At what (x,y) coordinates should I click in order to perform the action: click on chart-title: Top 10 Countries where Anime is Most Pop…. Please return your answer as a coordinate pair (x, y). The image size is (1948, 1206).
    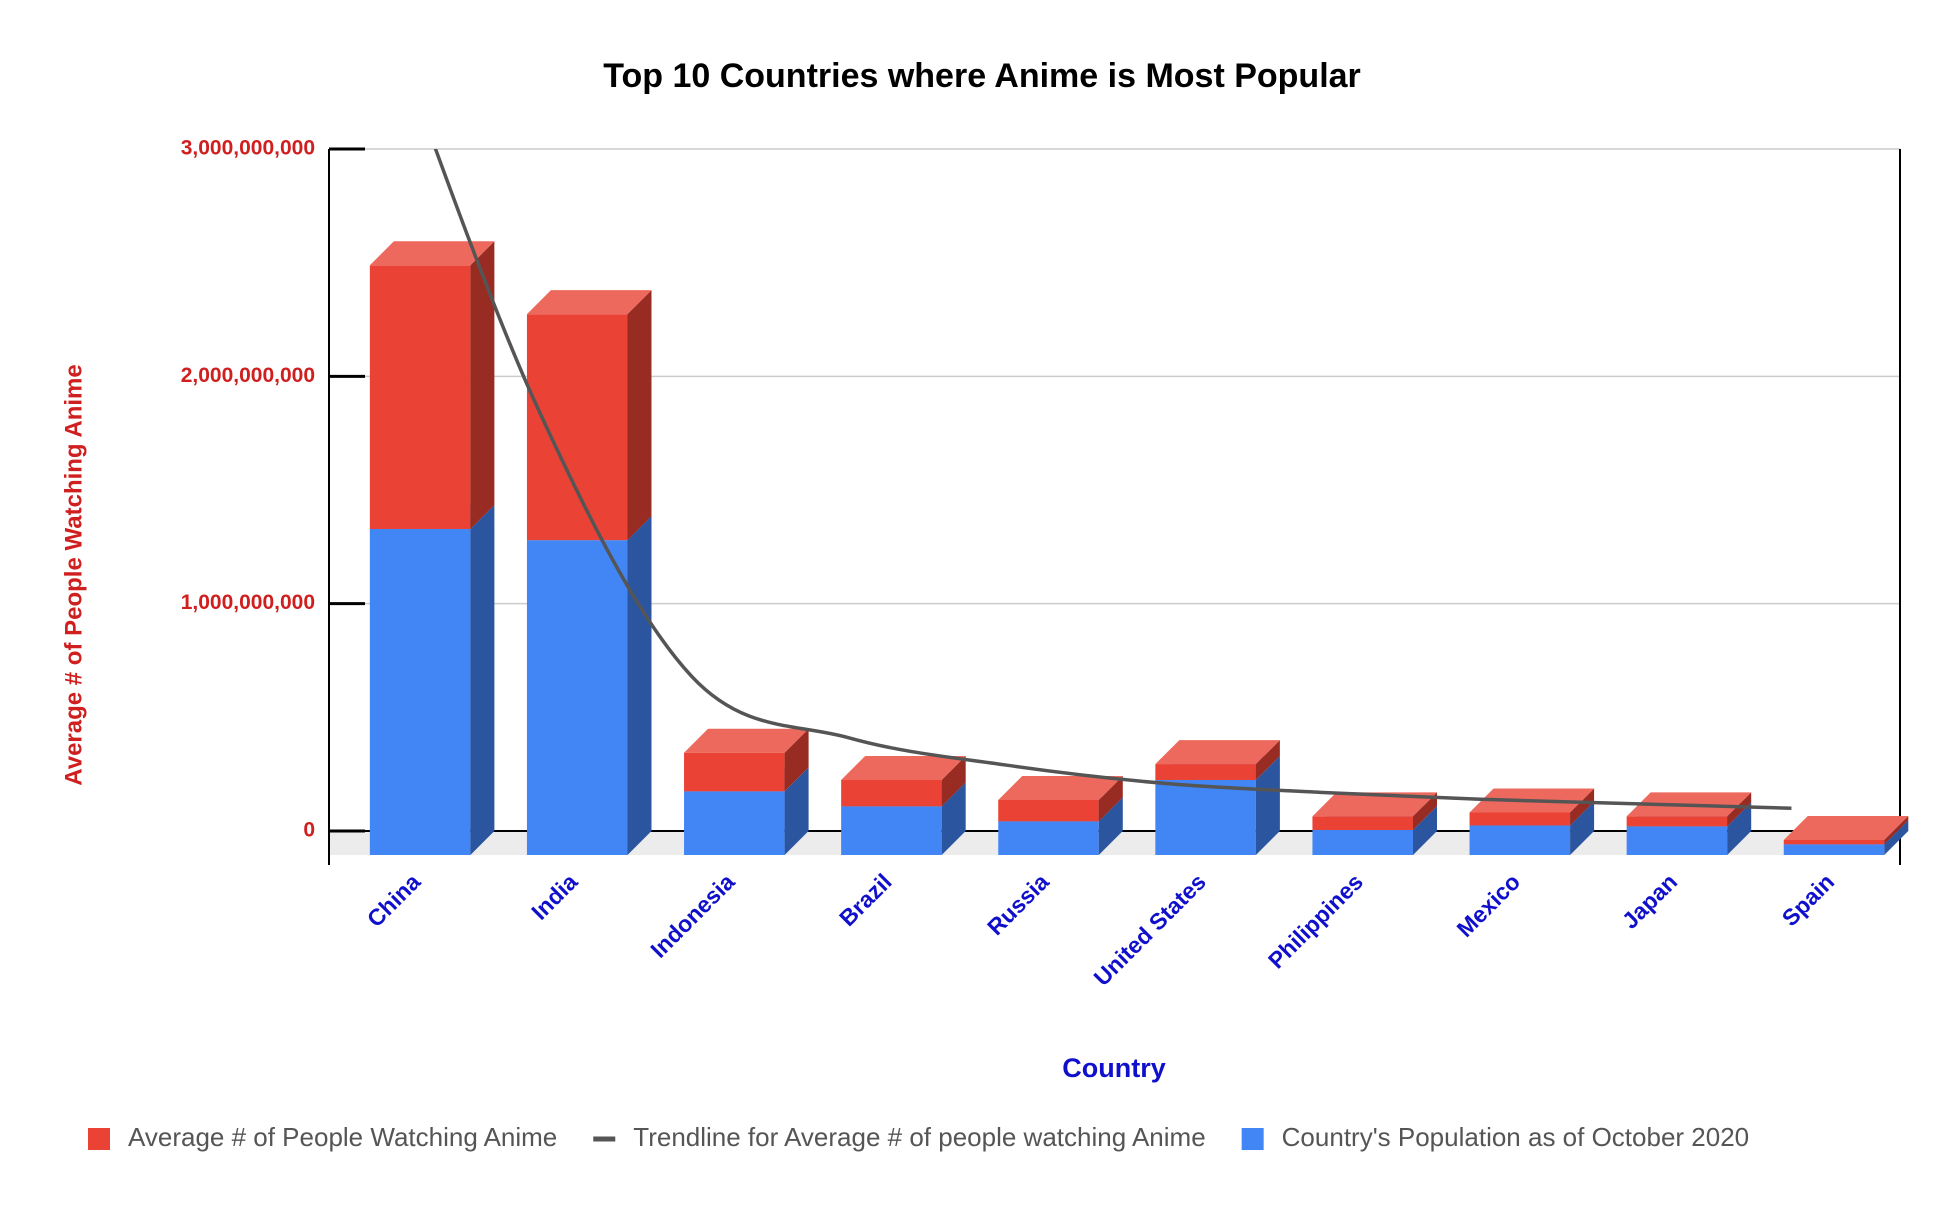
    Looking at the image, I should click on (982, 76).